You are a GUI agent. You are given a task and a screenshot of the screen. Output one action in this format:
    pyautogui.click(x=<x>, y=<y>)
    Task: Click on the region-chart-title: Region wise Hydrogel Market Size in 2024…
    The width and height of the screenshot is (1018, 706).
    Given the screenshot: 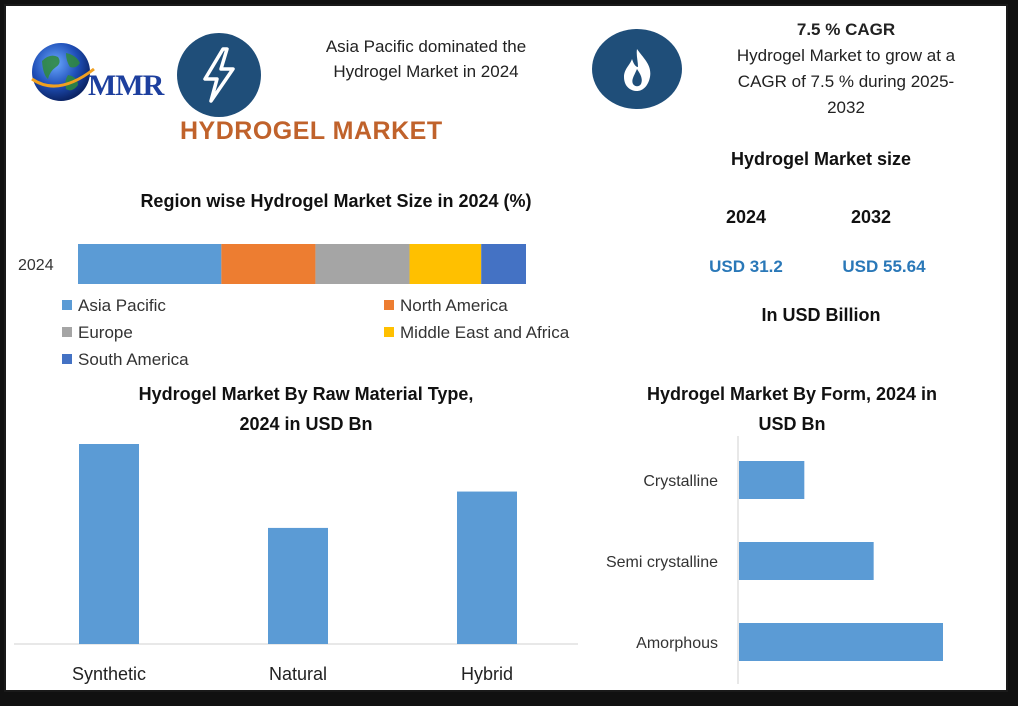 What is the action you would take?
    pyautogui.click(x=336, y=201)
    